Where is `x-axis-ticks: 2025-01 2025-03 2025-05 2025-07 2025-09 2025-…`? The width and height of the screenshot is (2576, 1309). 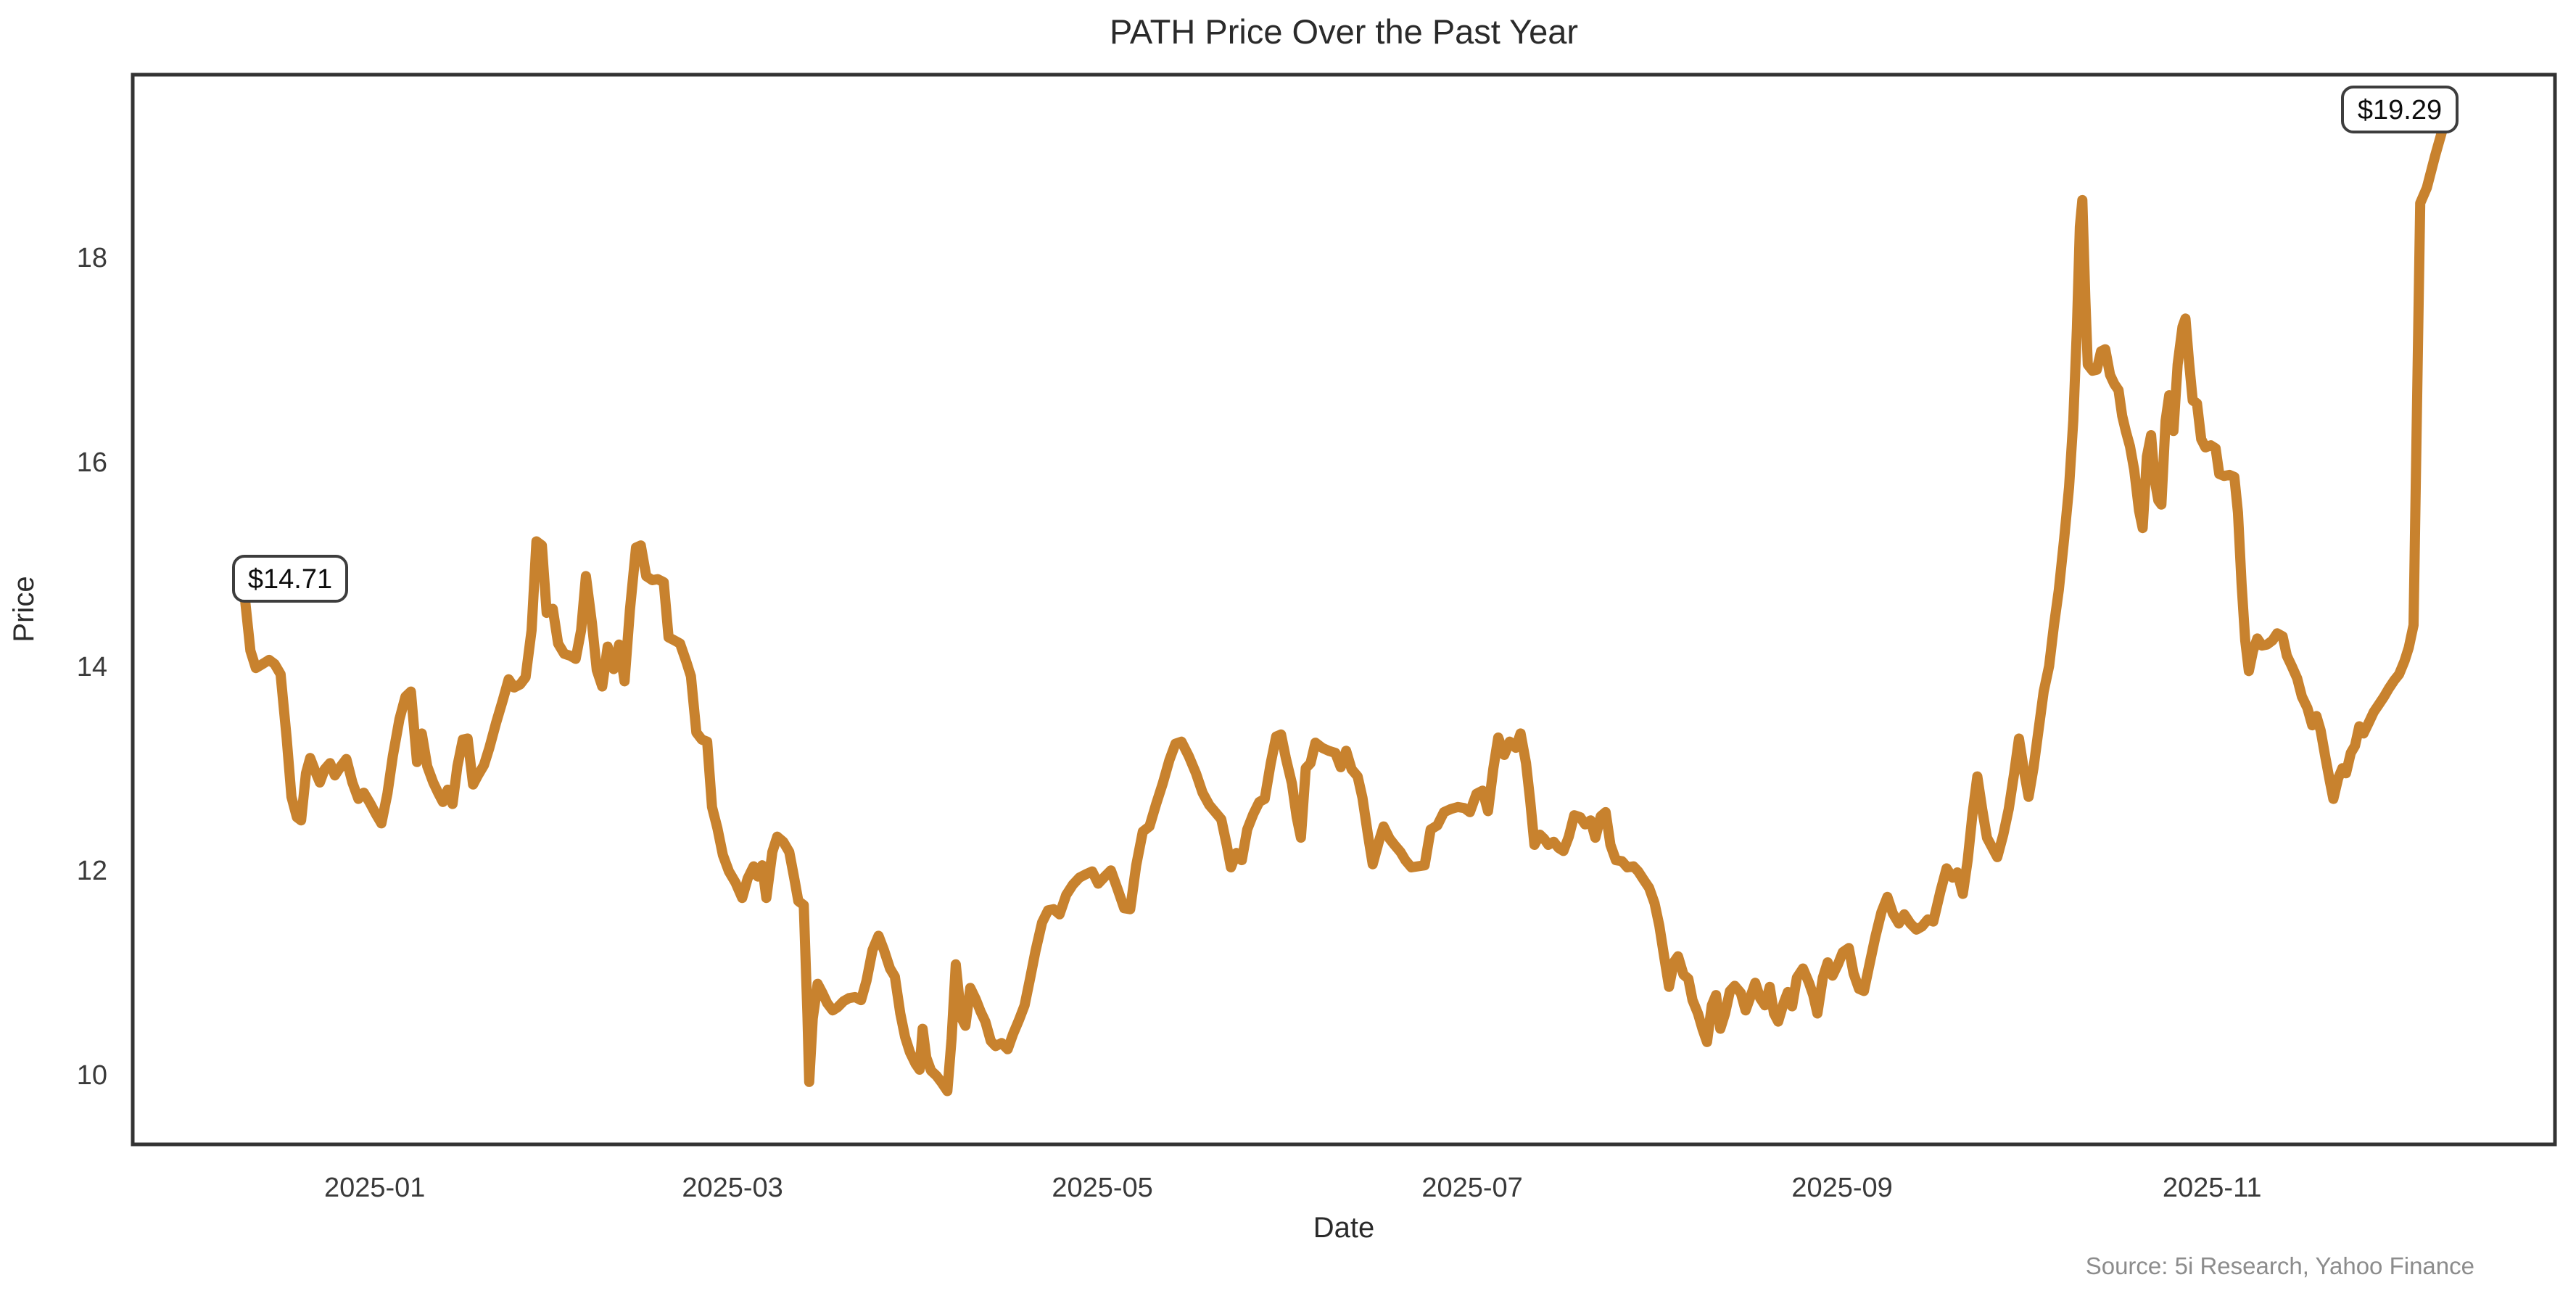 x-axis-ticks: 2025-01 2025-03 2025-05 2025-07 2025-09 2025-… is located at coordinates (1293, 1188).